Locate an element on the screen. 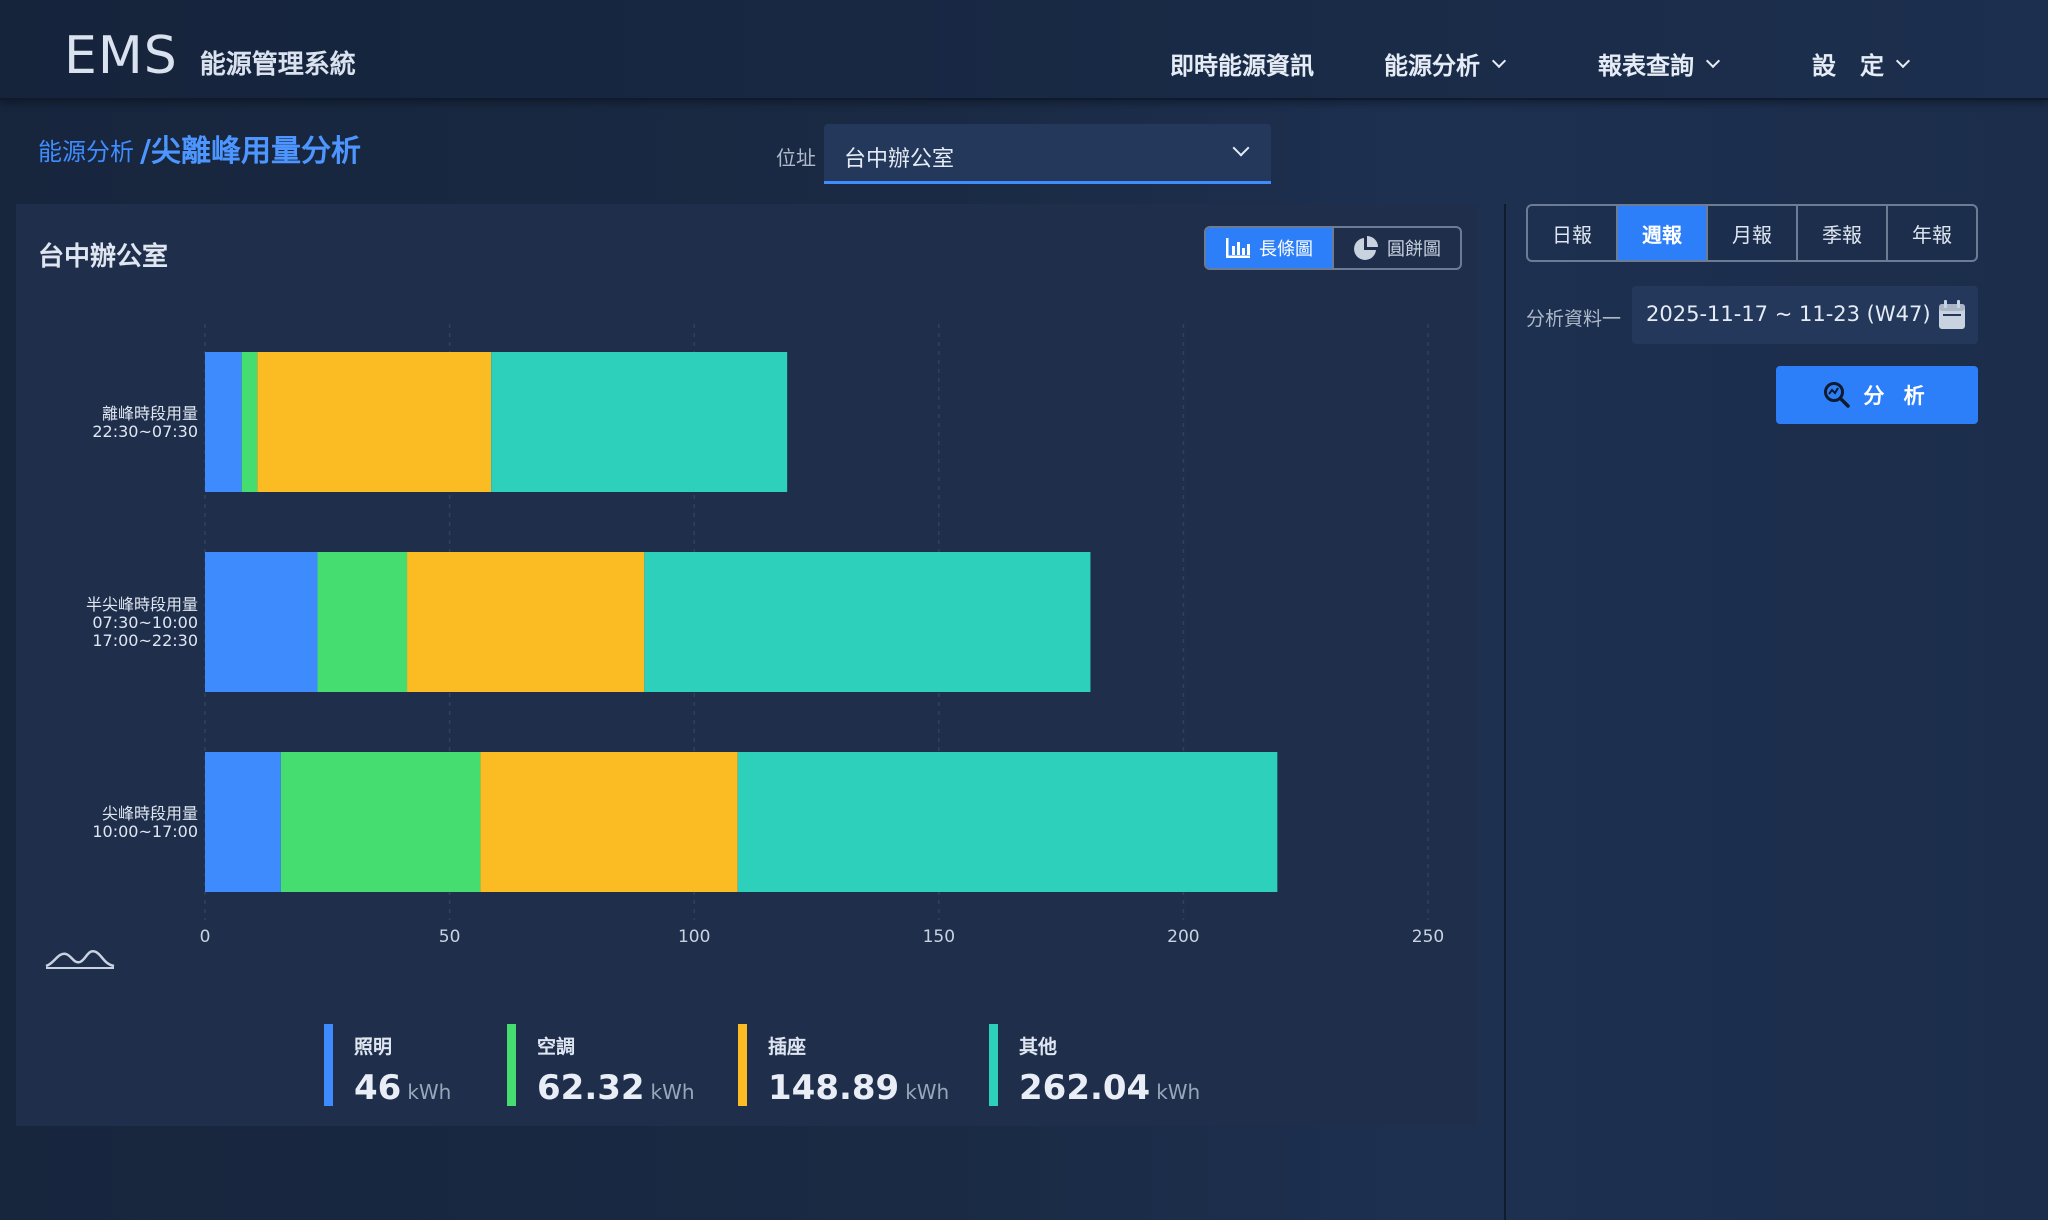  y-category-label: 10:00~17:00 is located at coordinates (145, 831).